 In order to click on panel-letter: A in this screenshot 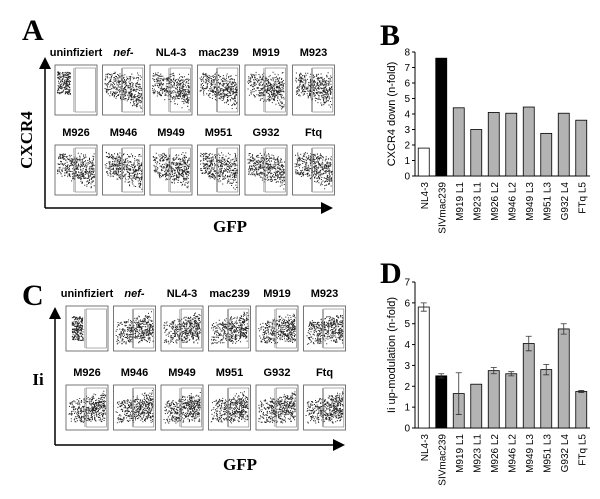, I will do `click(33, 30)`.